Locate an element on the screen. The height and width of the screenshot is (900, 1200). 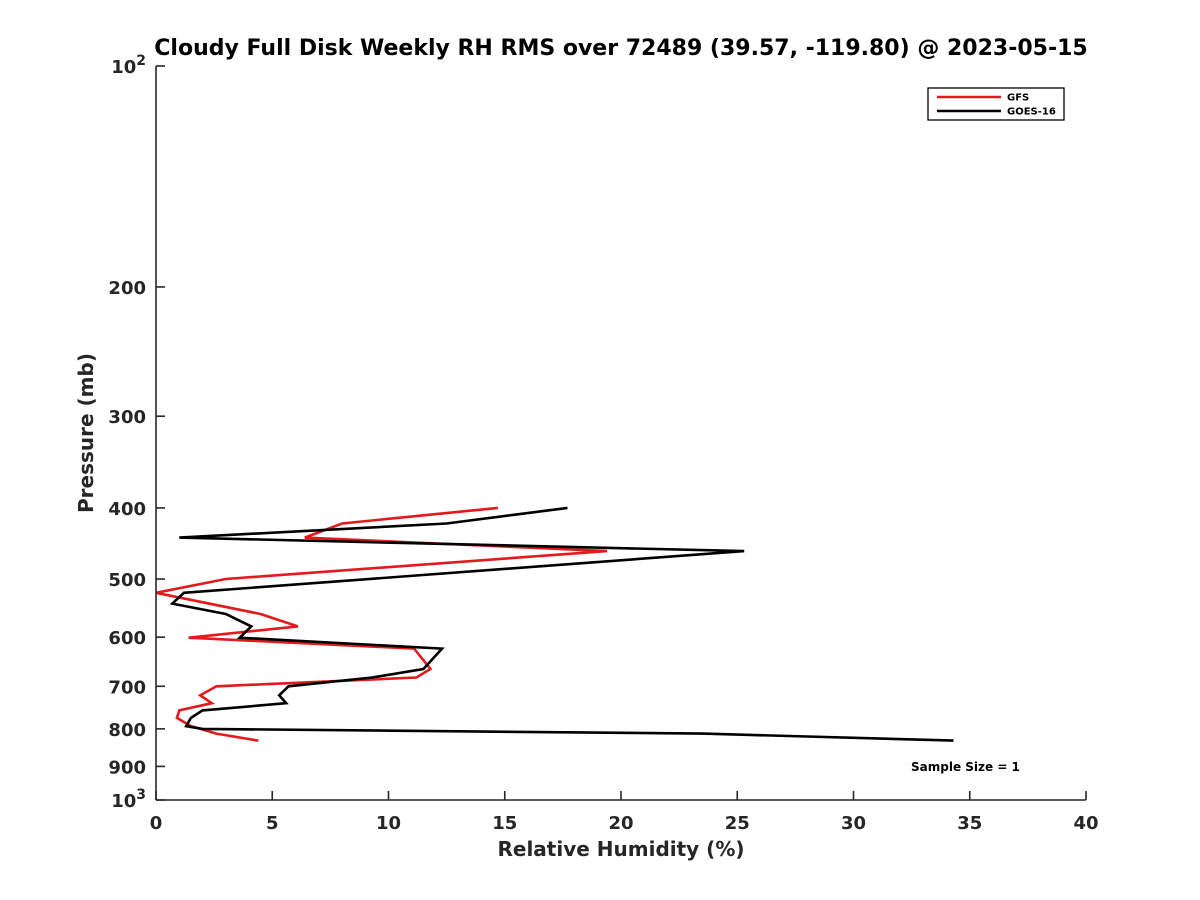
y-tick-label: 500 is located at coordinates (127, 580).